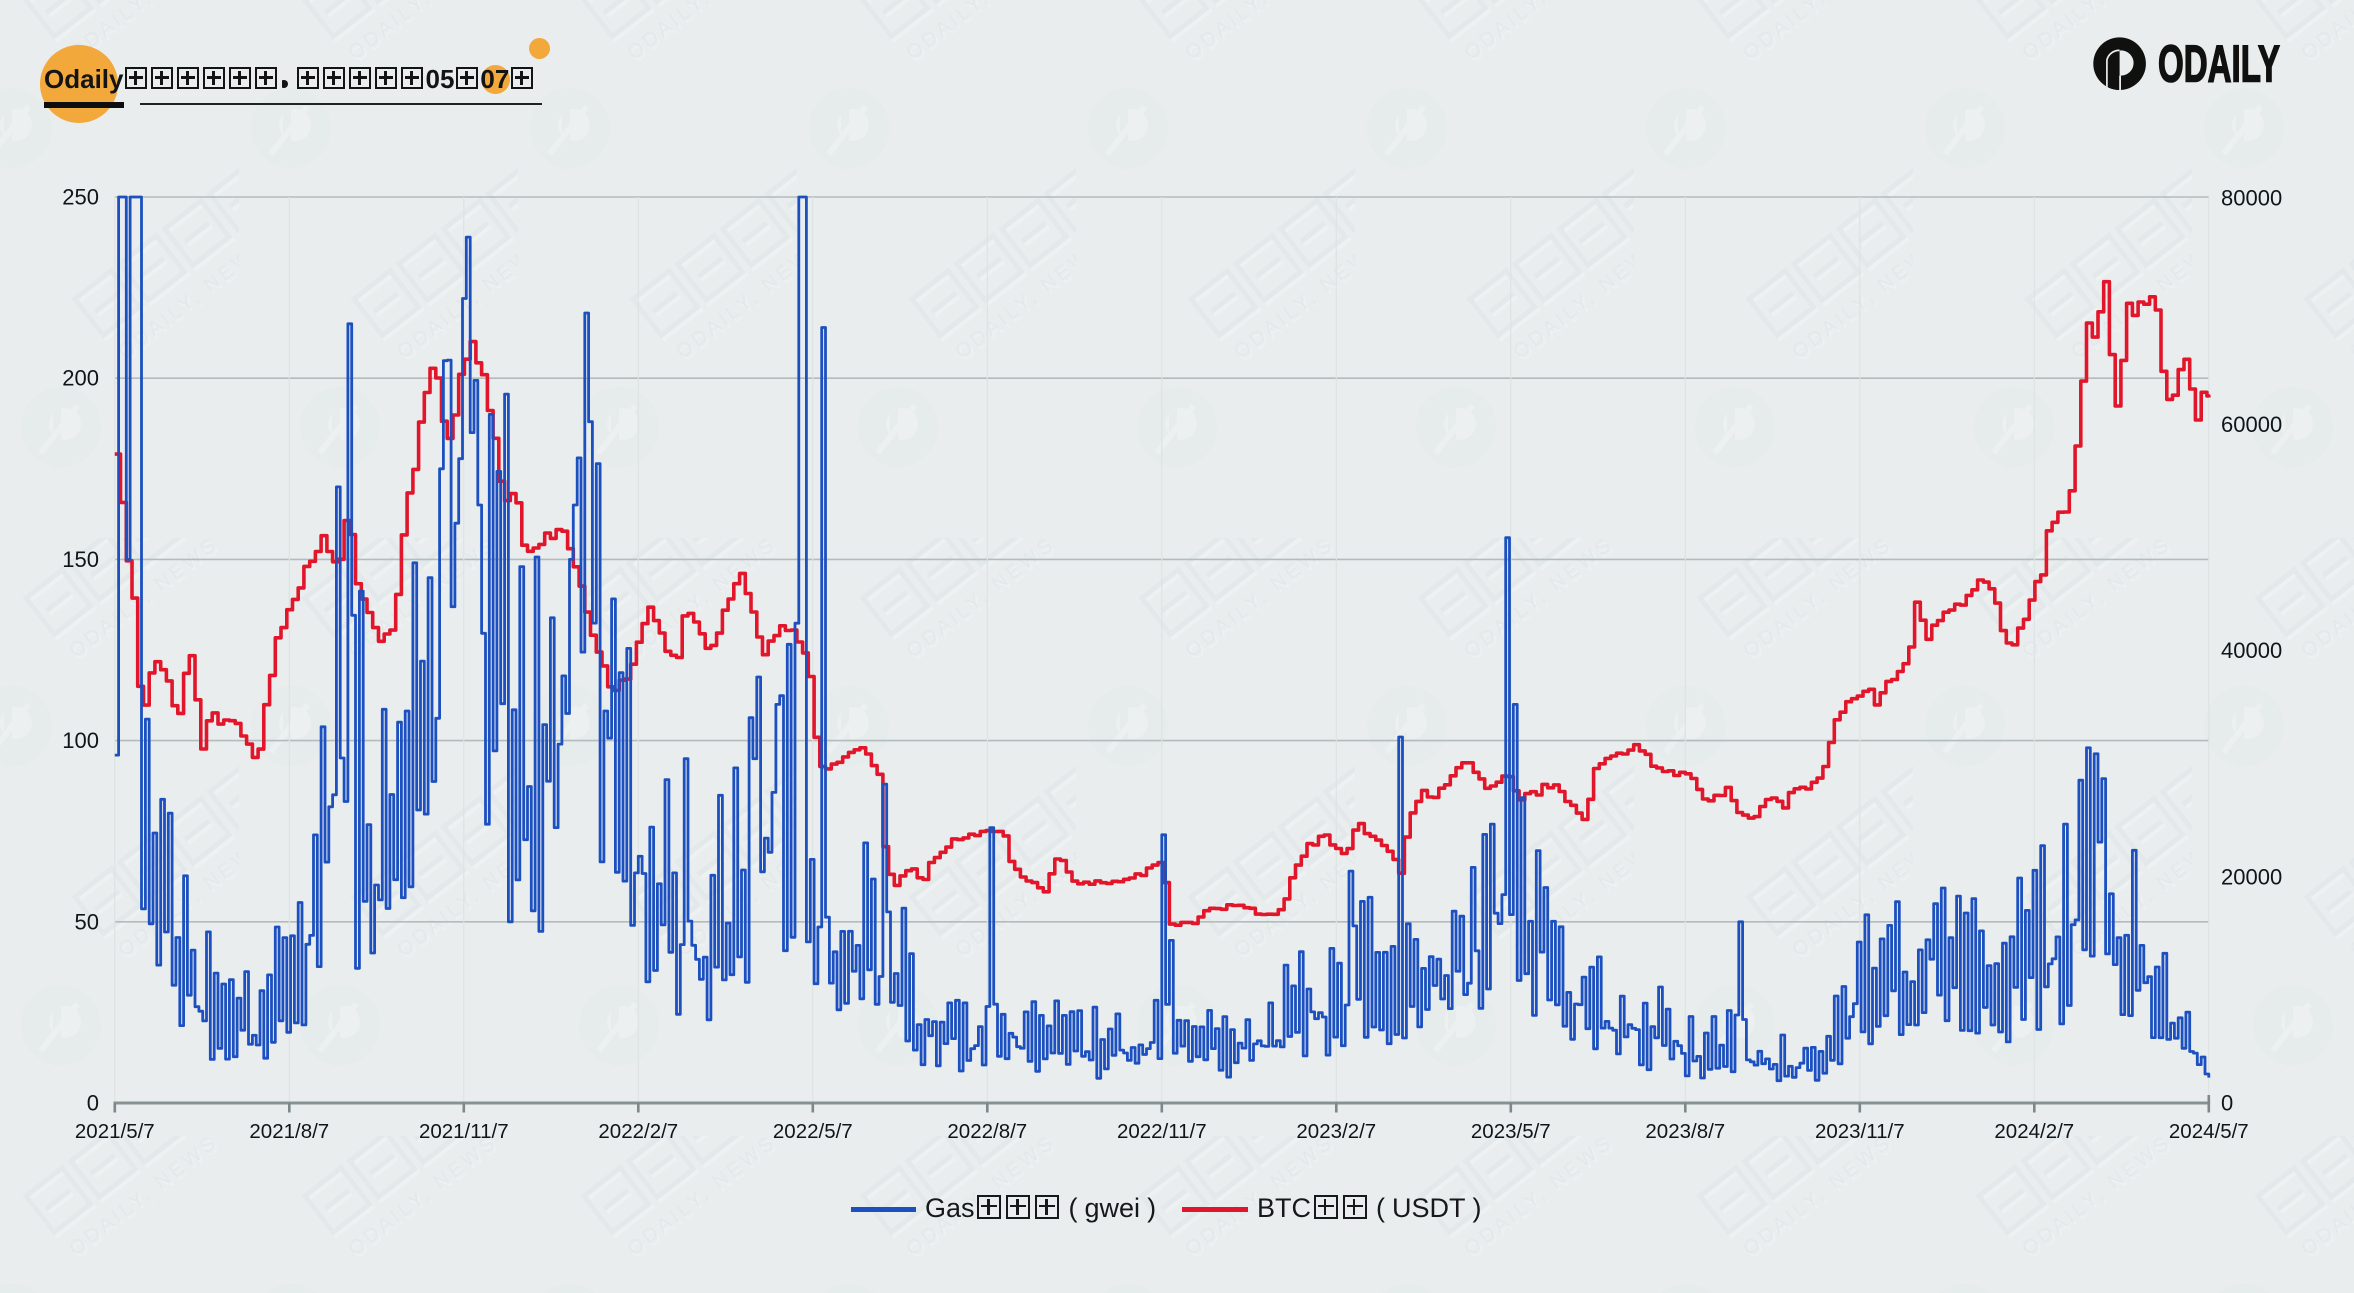 Image resolution: width=2354 pixels, height=1293 pixels. What do you see at coordinates (115, 1131) in the screenshot?
I see `svg-text: 2021/5/7` at bounding box center [115, 1131].